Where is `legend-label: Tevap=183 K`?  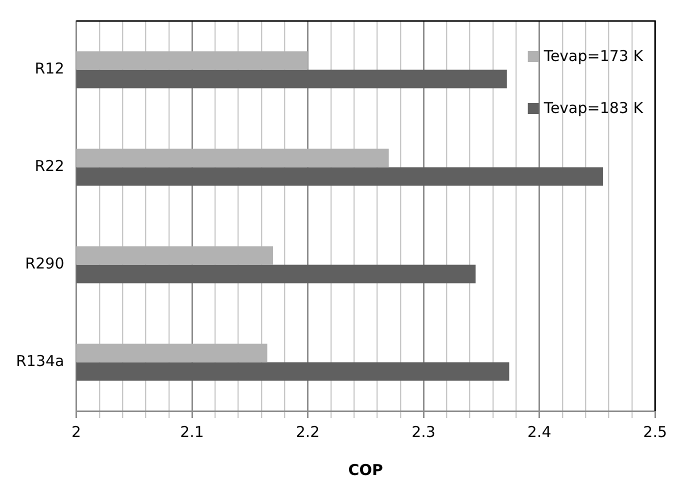
legend-label: Tevap=183 K is located at coordinates (593, 107).